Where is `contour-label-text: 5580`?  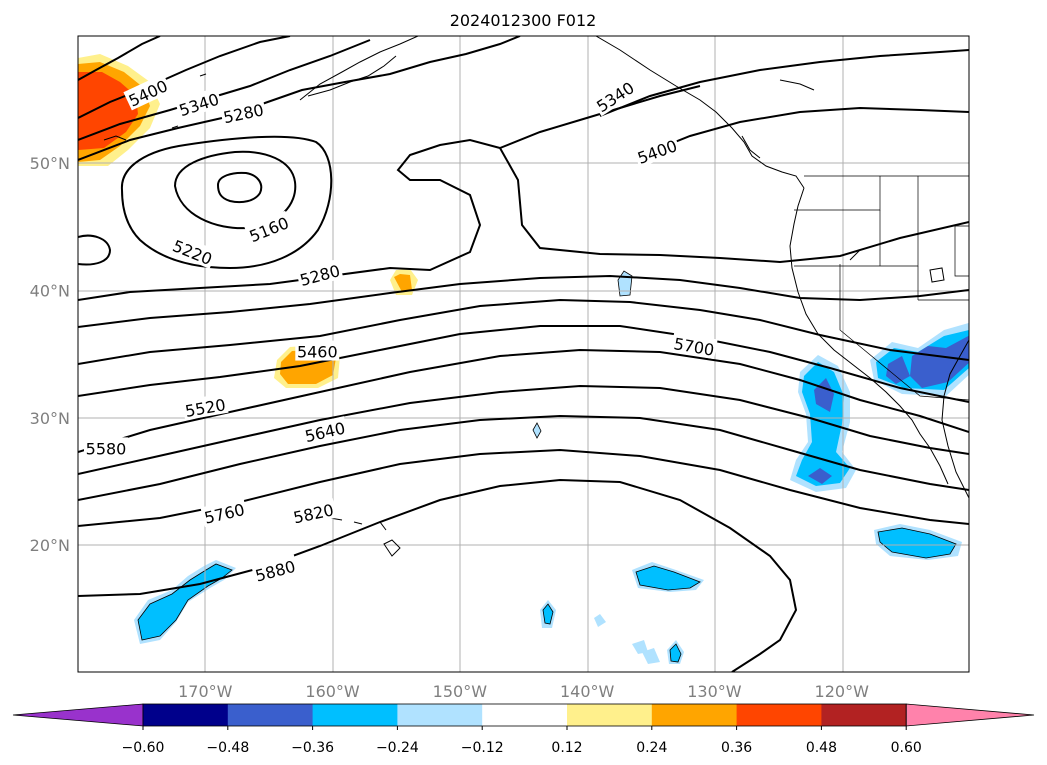
contour-label-text: 5580 is located at coordinates (106, 448).